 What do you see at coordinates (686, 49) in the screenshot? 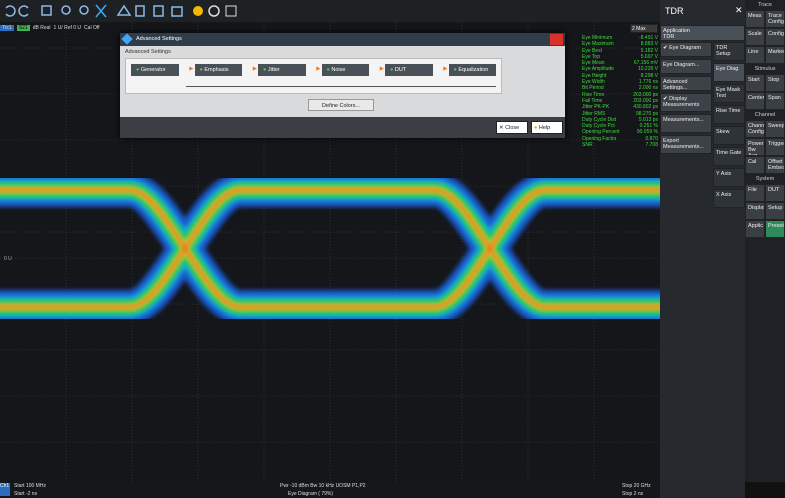
I see `tdr-button: ✔ Eye Diagram` at bounding box center [686, 49].